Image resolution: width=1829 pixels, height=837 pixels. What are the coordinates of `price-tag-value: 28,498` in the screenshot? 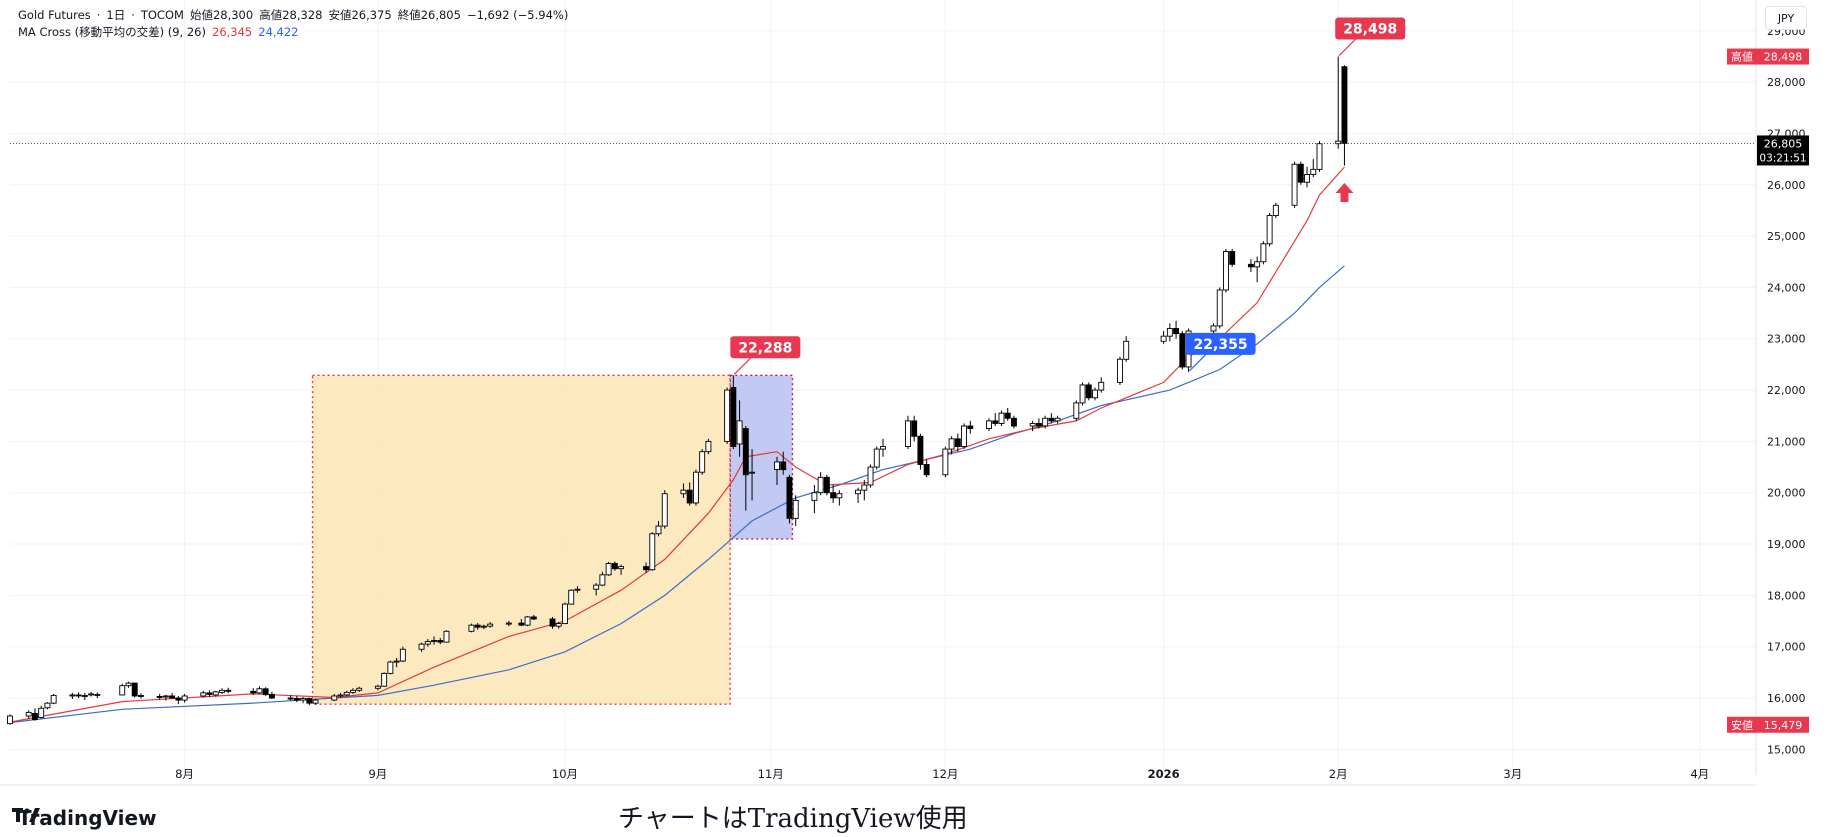 It's located at (1783, 57).